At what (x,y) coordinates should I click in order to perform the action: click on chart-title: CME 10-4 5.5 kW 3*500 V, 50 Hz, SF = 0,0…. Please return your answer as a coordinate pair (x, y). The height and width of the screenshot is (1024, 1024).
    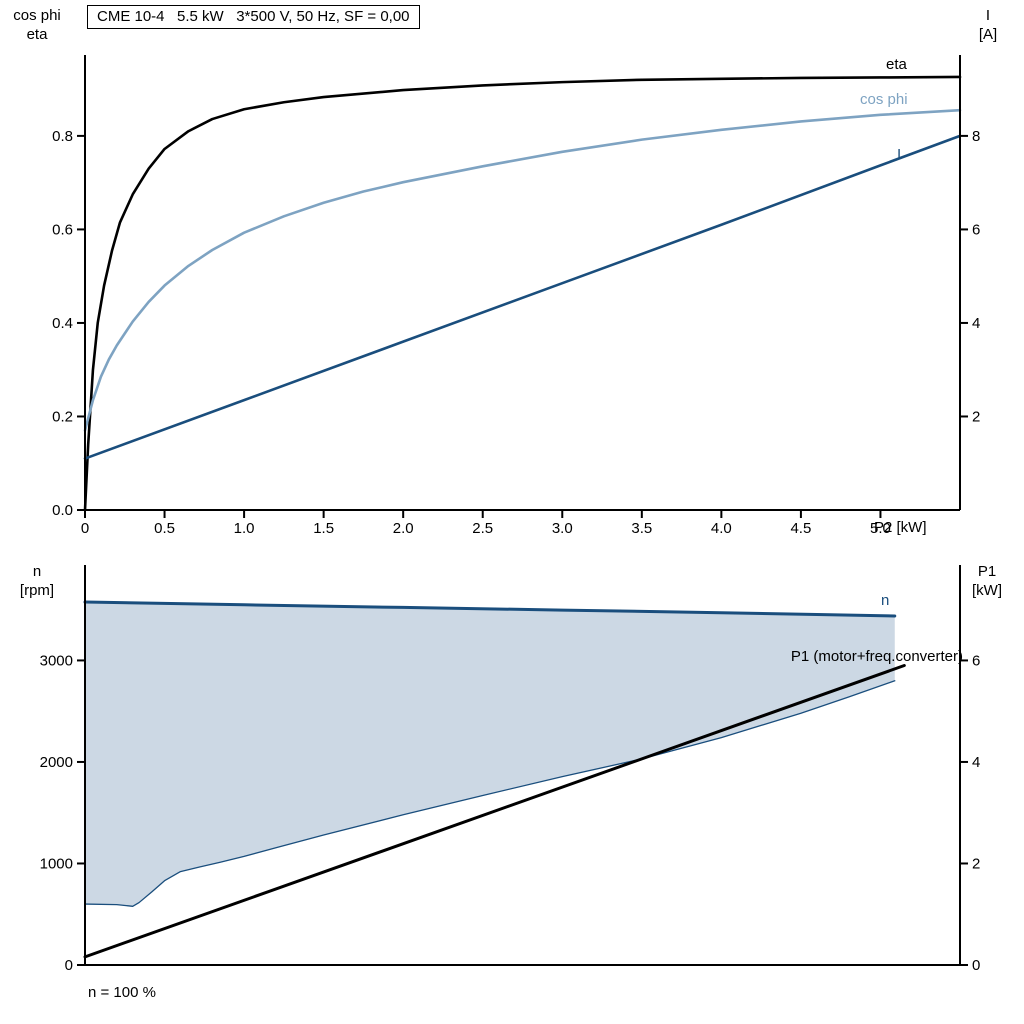
    Looking at the image, I should click on (253, 17).